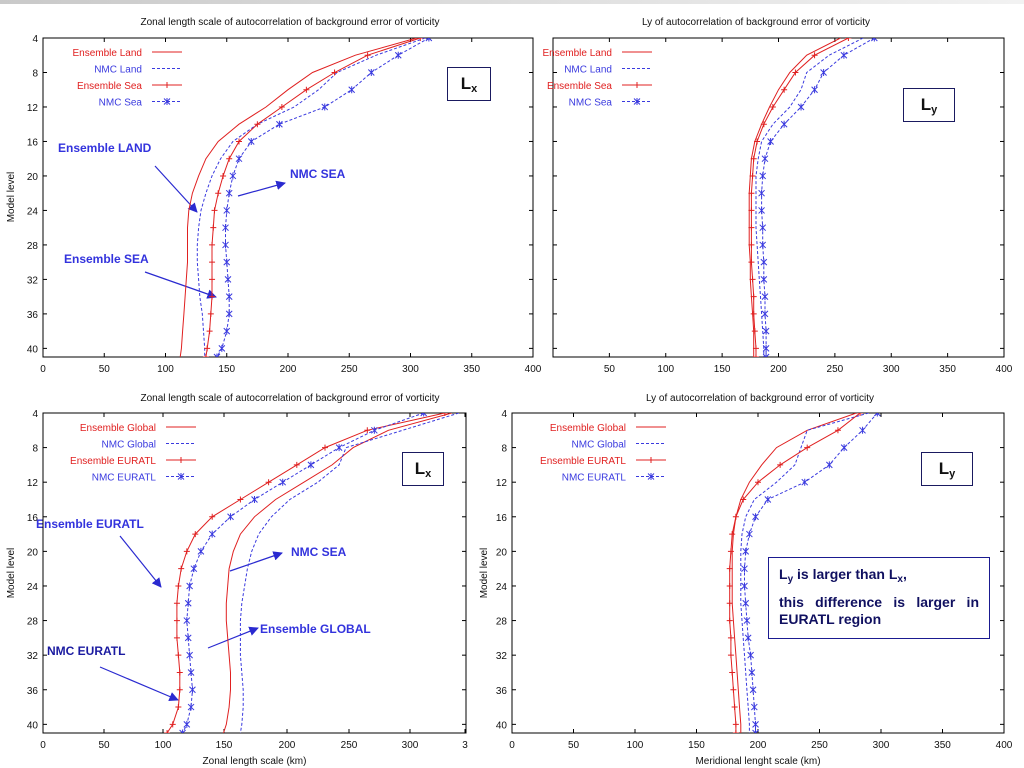 The width and height of the screenshot is (1024, 768). Describe the element at coordinates (502, 483) in the screenshot. I see `y-tick-label: 12` at that location.